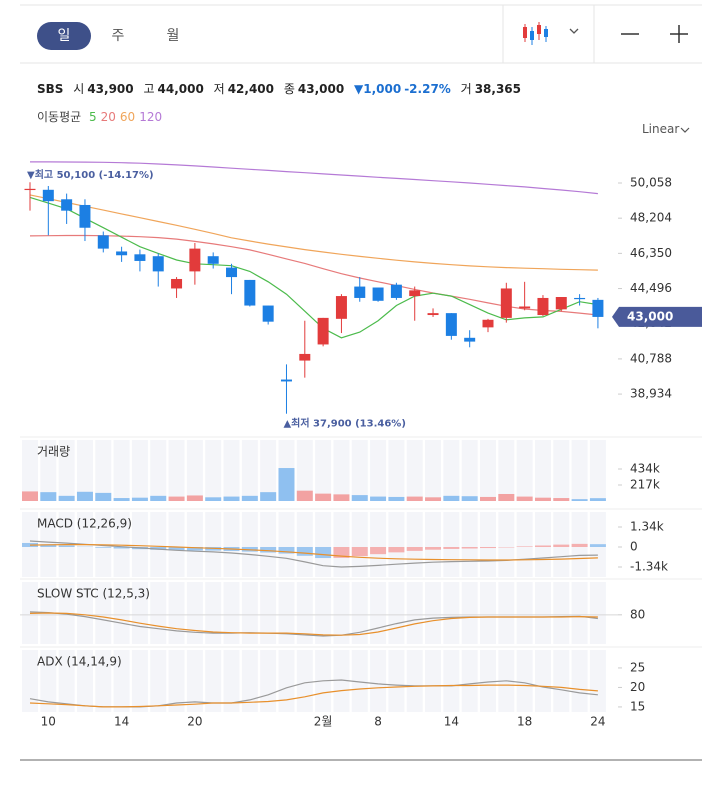 This screenshot has height=794, width=717. I want to click on tab: 월, so click(173, 36).